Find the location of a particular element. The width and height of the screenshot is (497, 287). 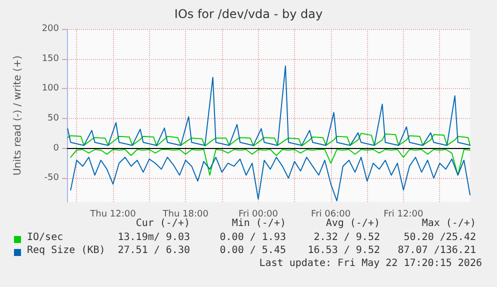

x-tick-label: Thu 18:00 is located at coordinates (185, 215).